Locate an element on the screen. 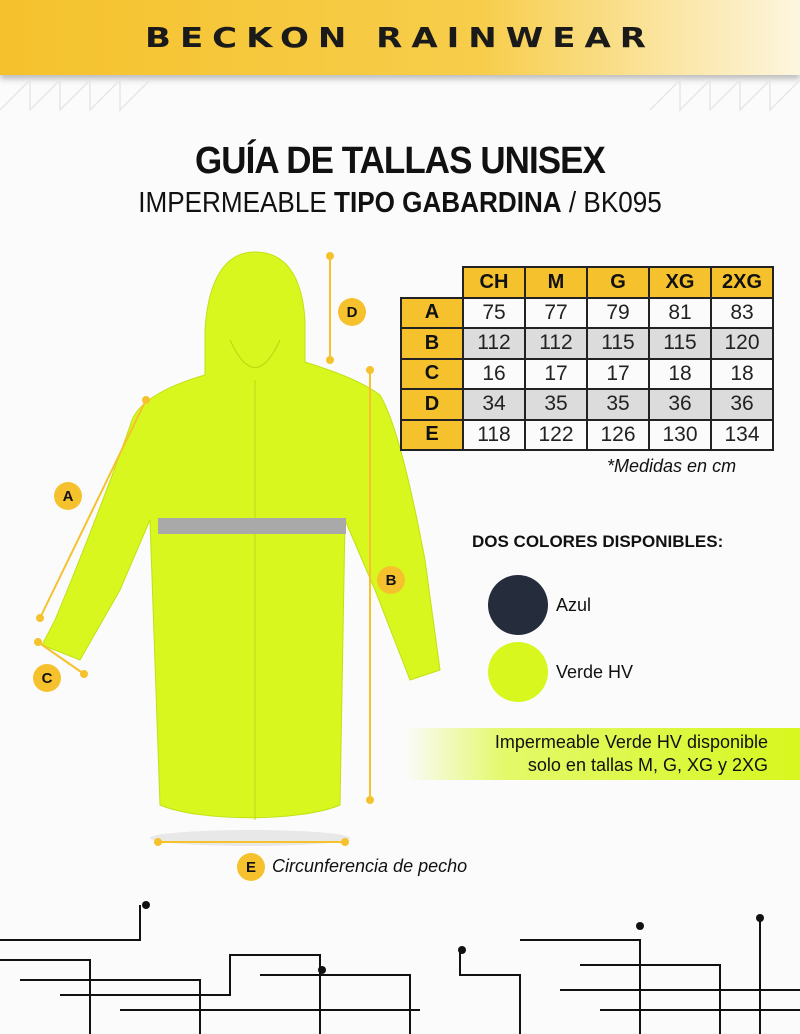 The image size is (800, 1034). cell: 120 is located at coordinates (742, 343).